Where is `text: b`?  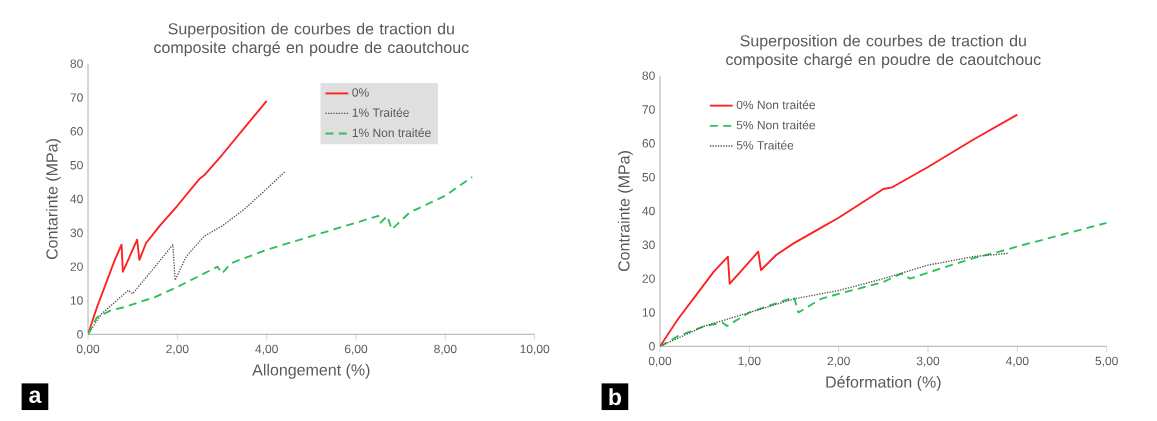 text: b is located at coordinates (615, 397).